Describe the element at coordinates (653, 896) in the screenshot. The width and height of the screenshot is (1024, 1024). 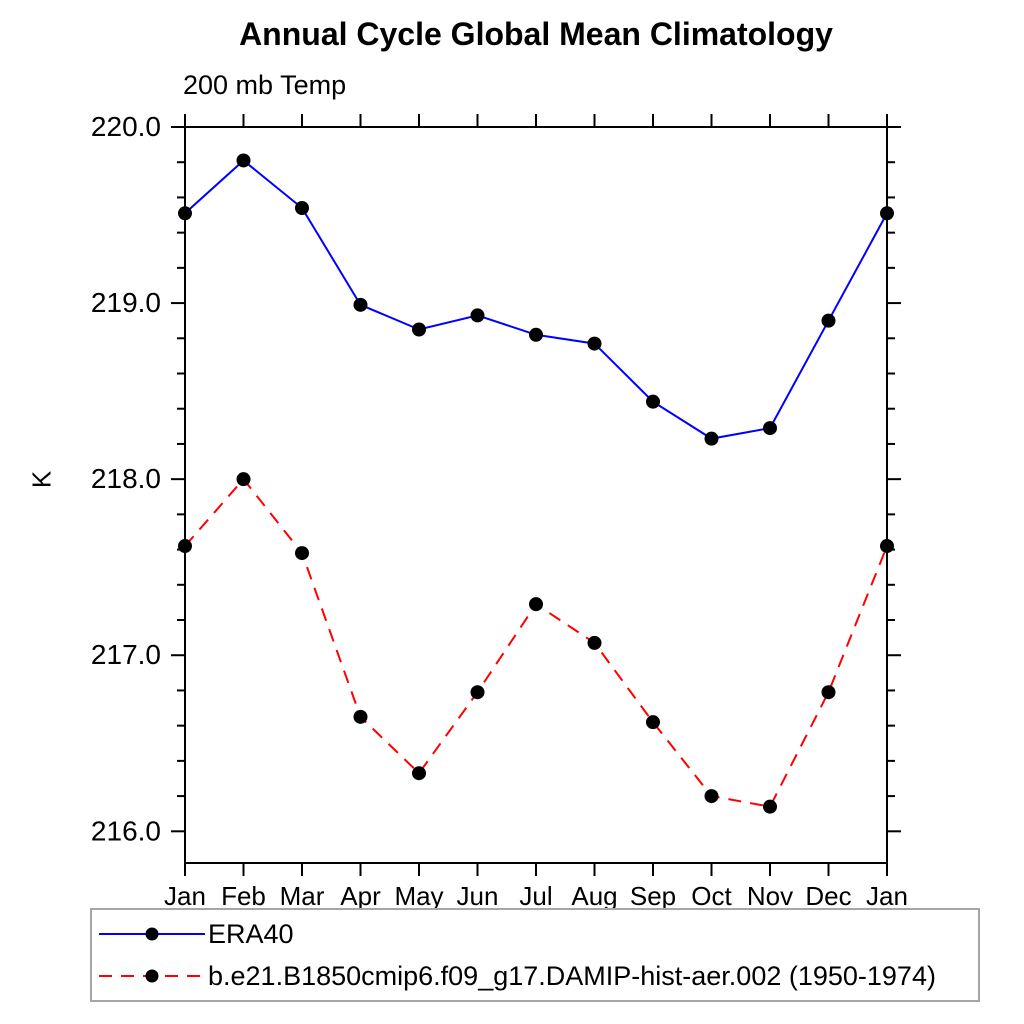
I see `x-tick-label: Sep` at that location.